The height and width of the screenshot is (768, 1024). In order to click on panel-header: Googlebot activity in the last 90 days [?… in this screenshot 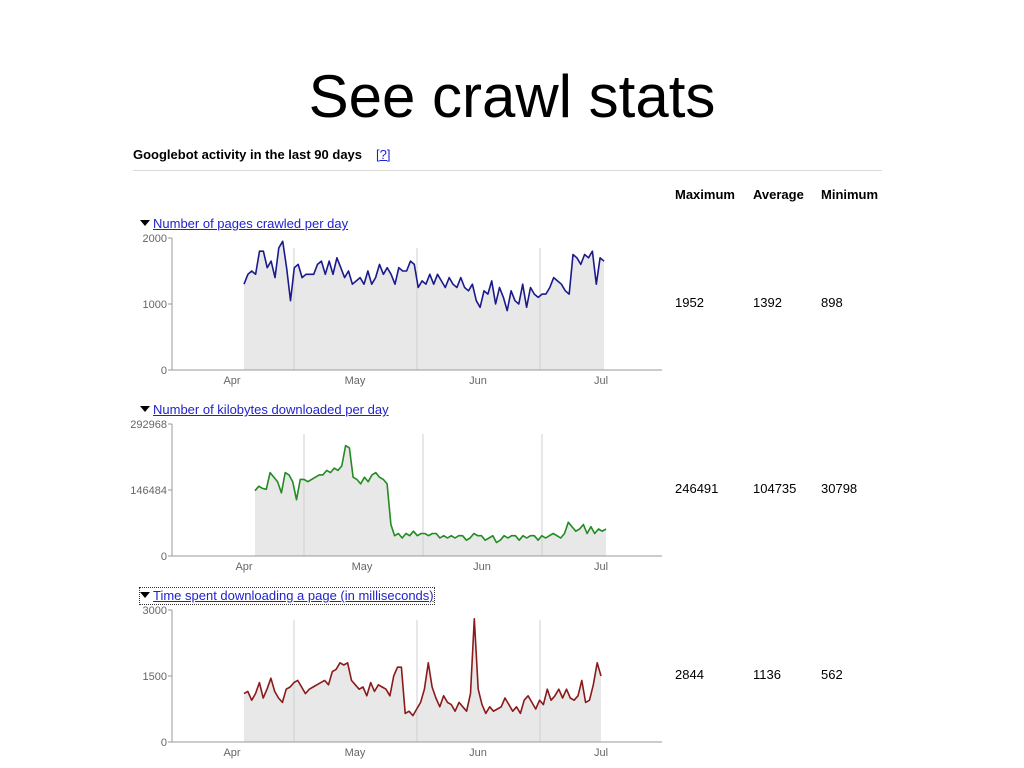, I will do `click(507, 158)`.